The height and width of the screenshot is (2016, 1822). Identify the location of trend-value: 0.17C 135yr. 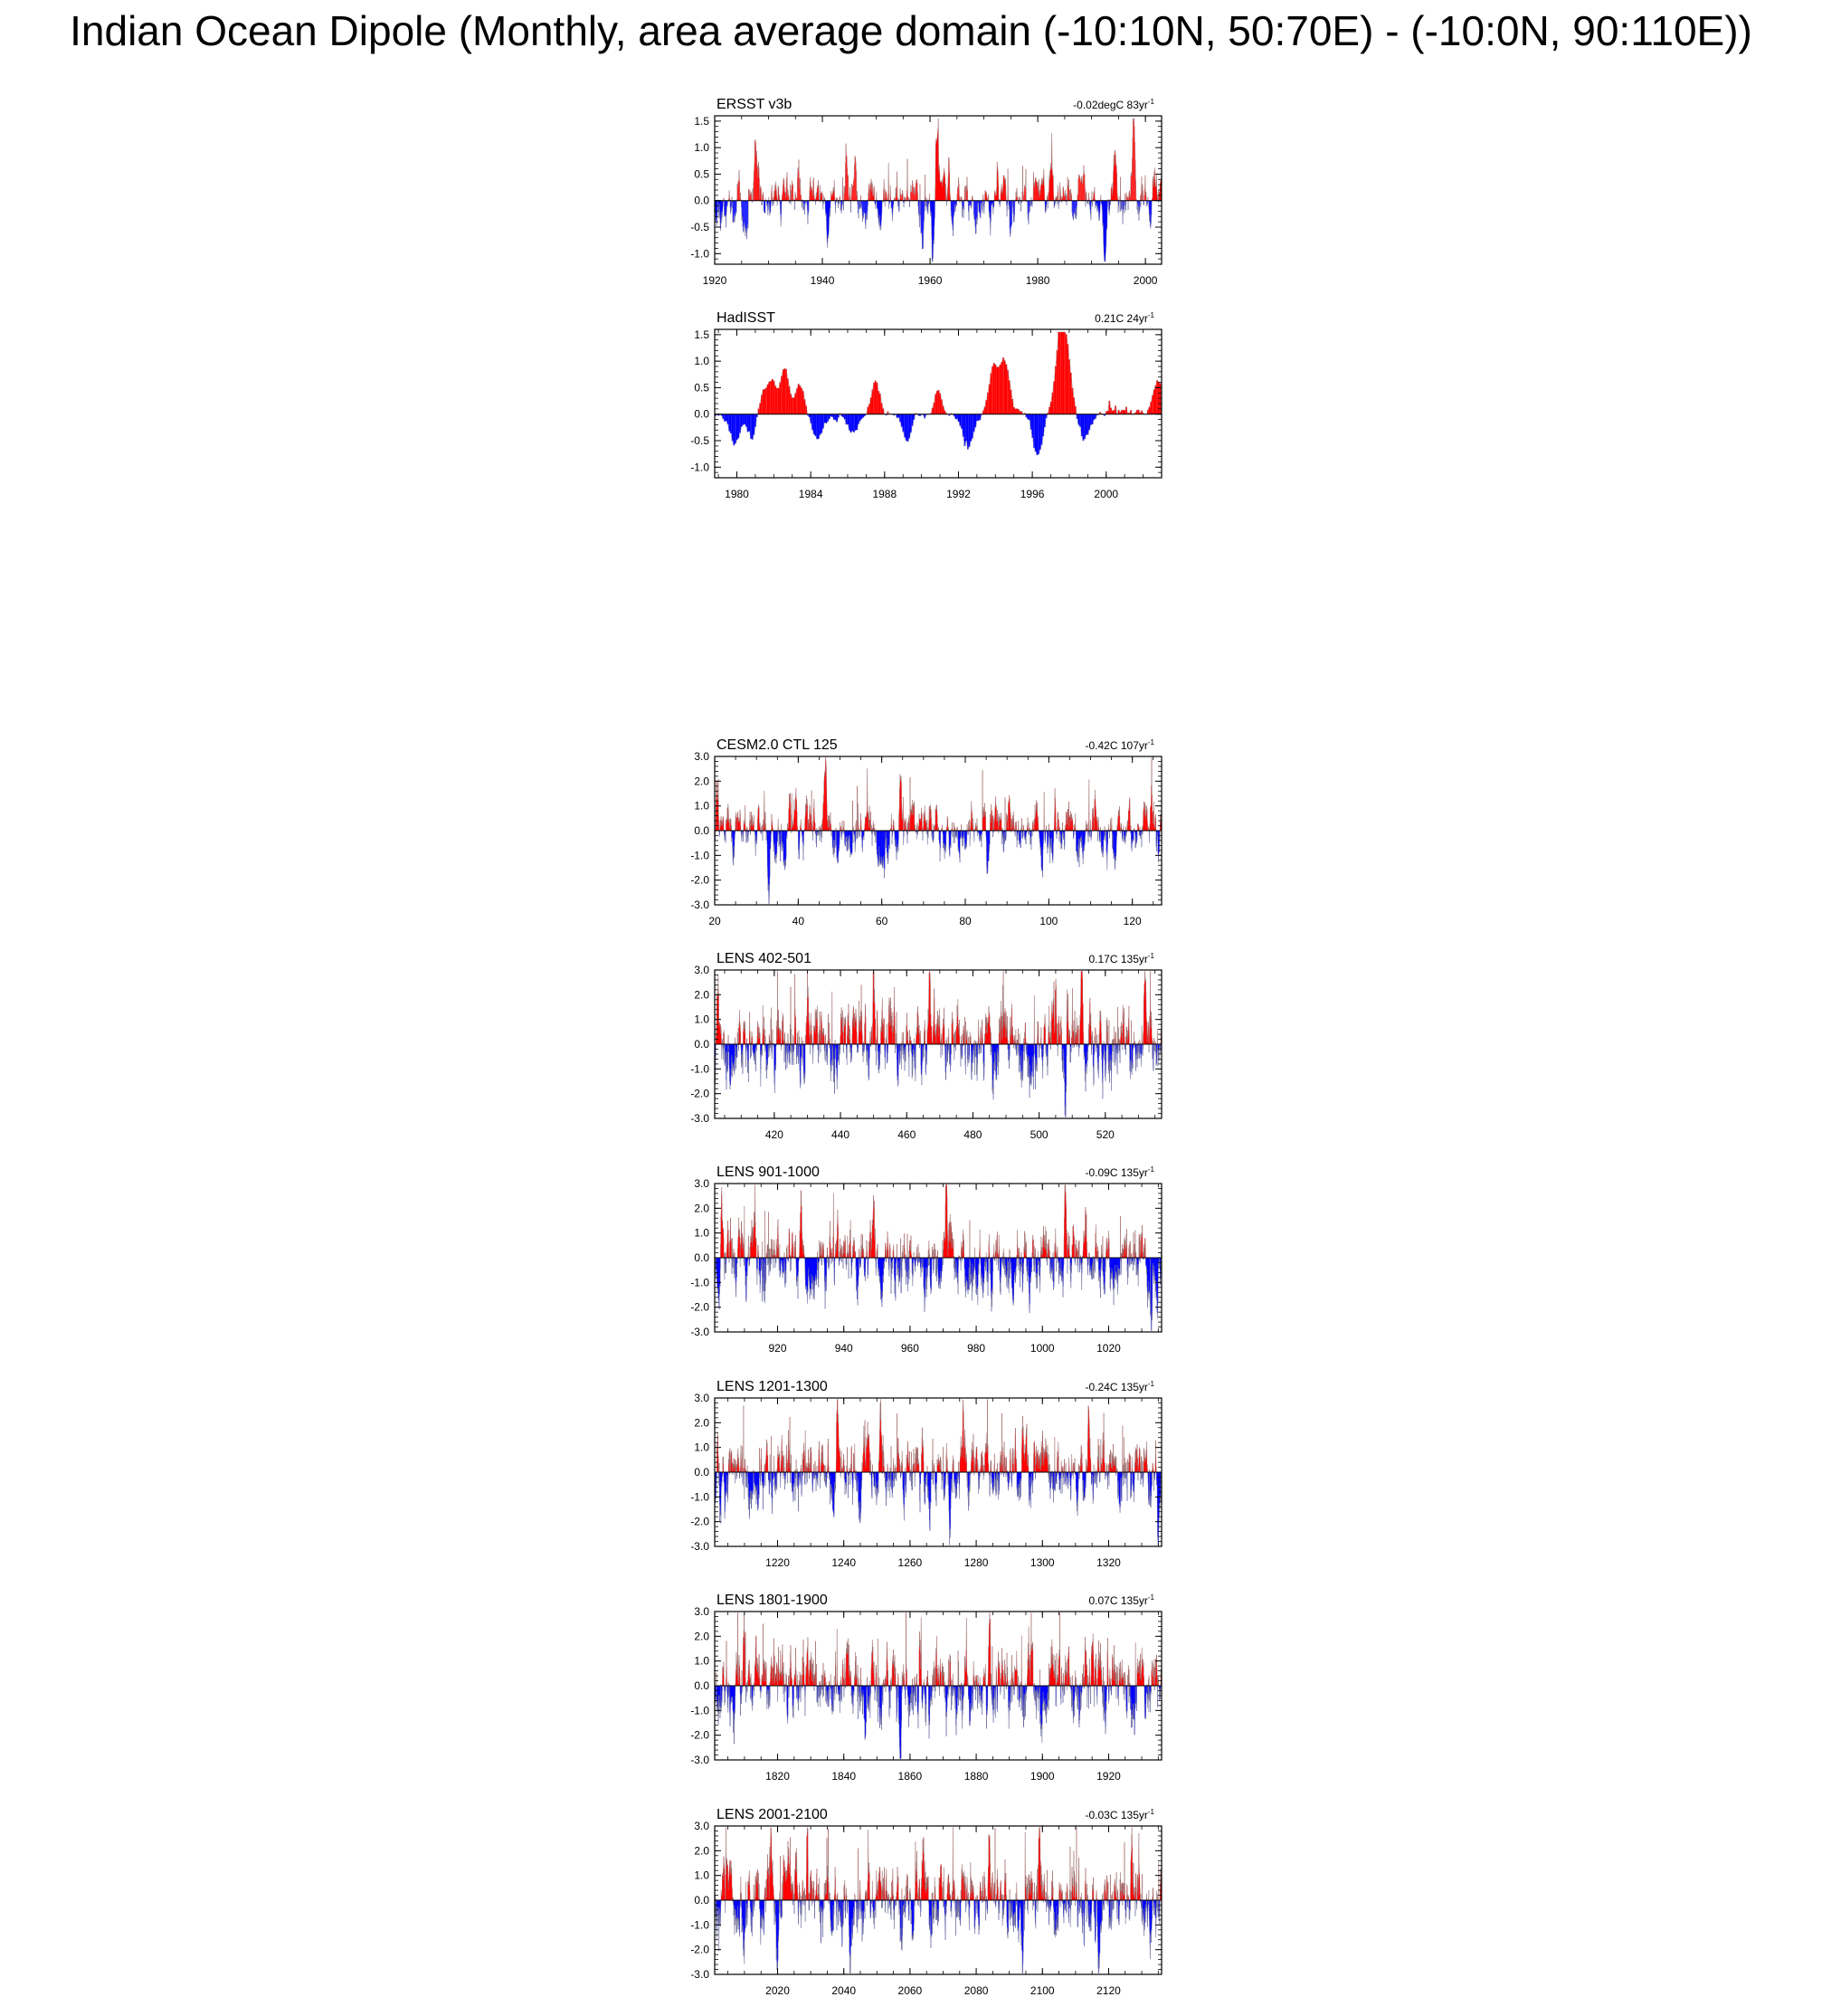
(1118, 959).